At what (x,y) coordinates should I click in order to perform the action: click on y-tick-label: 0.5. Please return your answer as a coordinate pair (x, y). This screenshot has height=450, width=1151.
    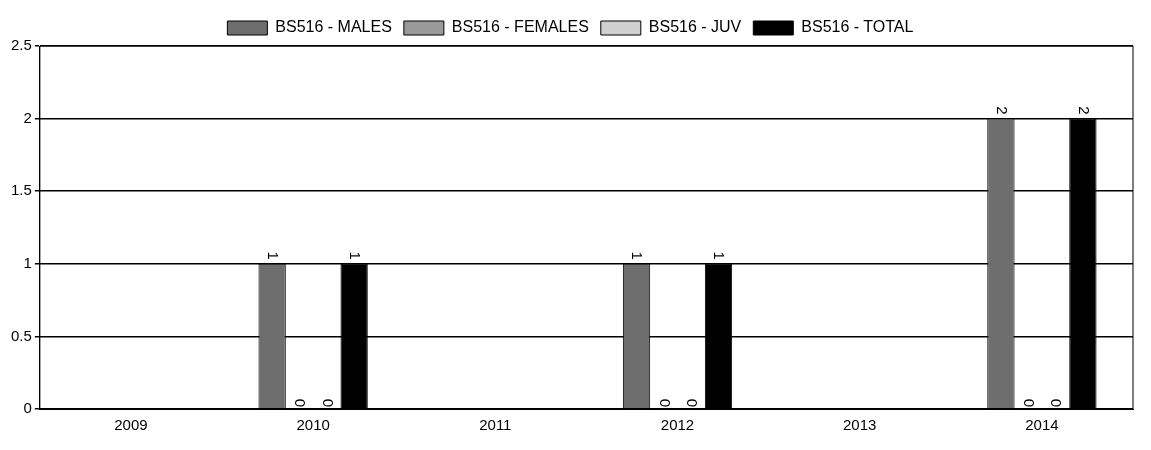
    Looking at the image, I should click on (21, 335).